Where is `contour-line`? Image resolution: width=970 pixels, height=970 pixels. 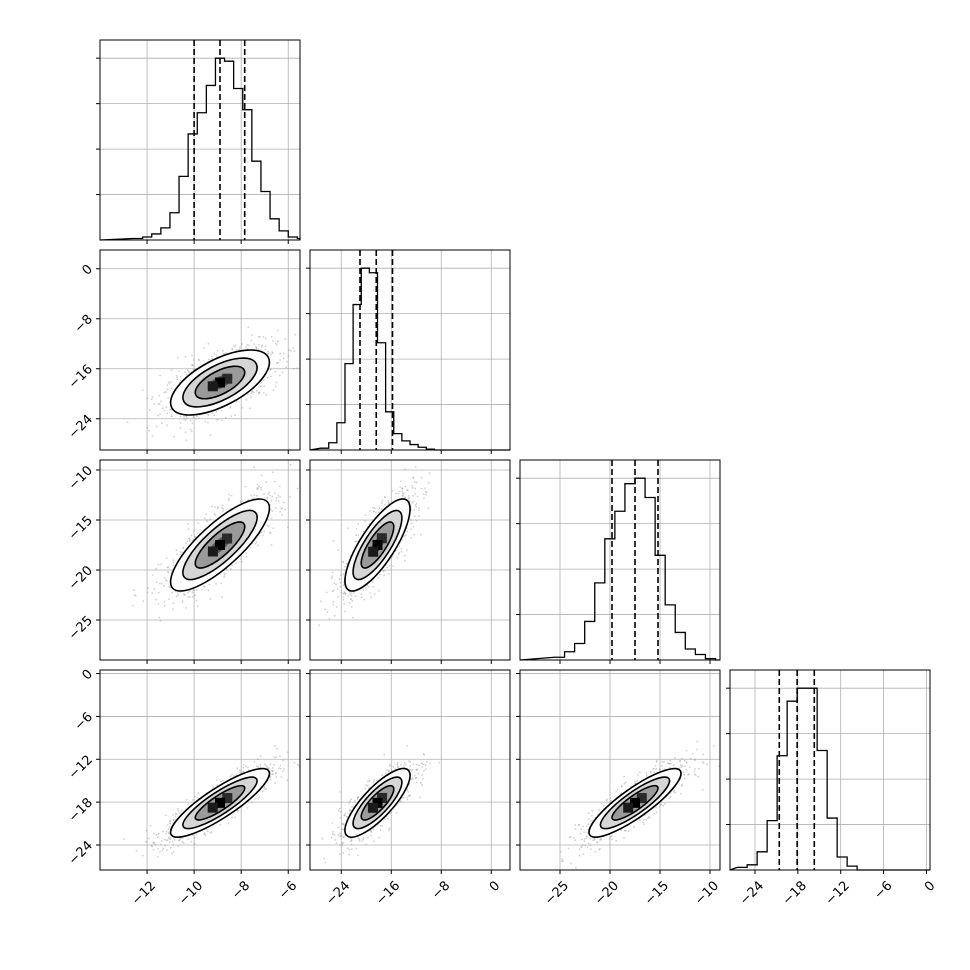
contour-line is located at coordinates (220, 802).